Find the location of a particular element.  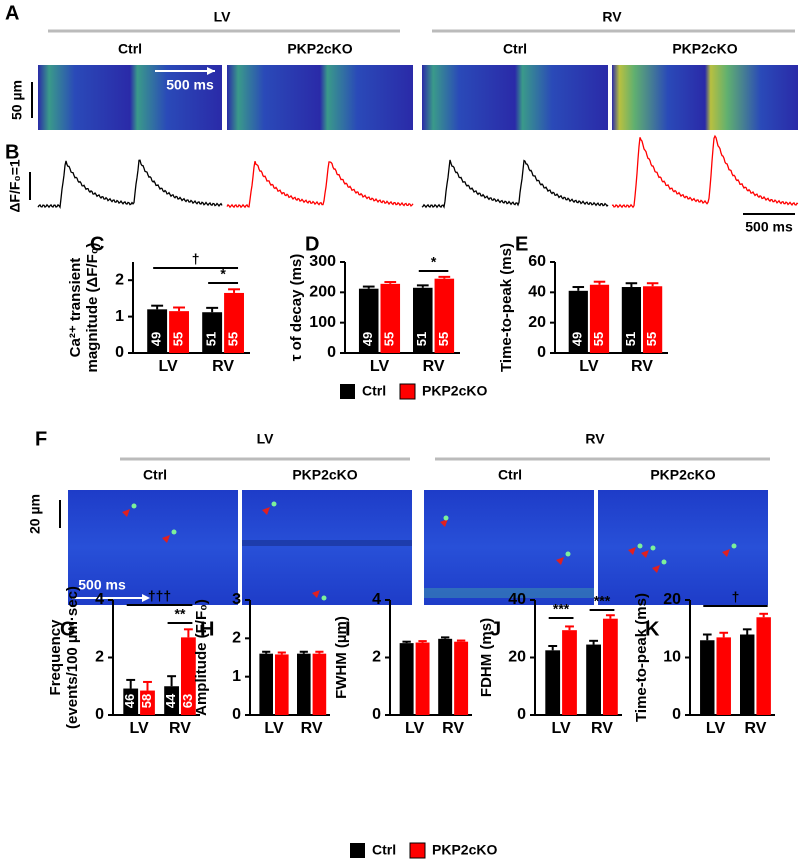

spark-events is located at coordinates (434, 551).